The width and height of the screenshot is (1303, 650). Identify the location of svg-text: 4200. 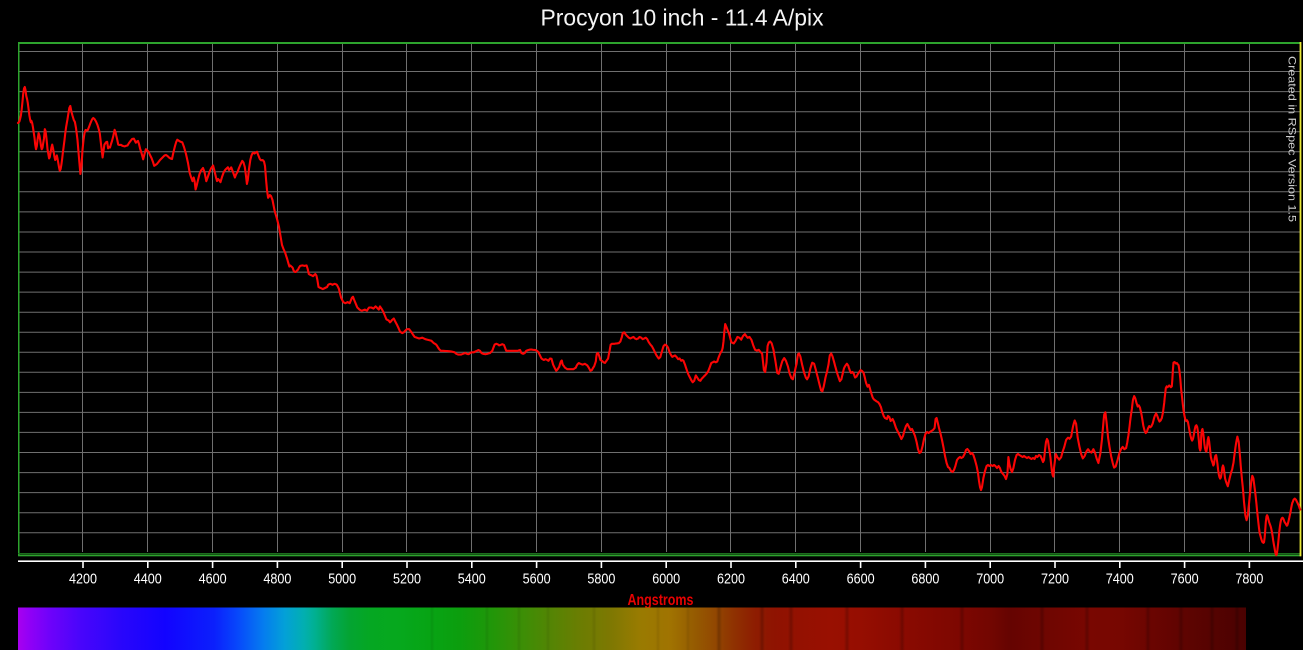
(83, 579).